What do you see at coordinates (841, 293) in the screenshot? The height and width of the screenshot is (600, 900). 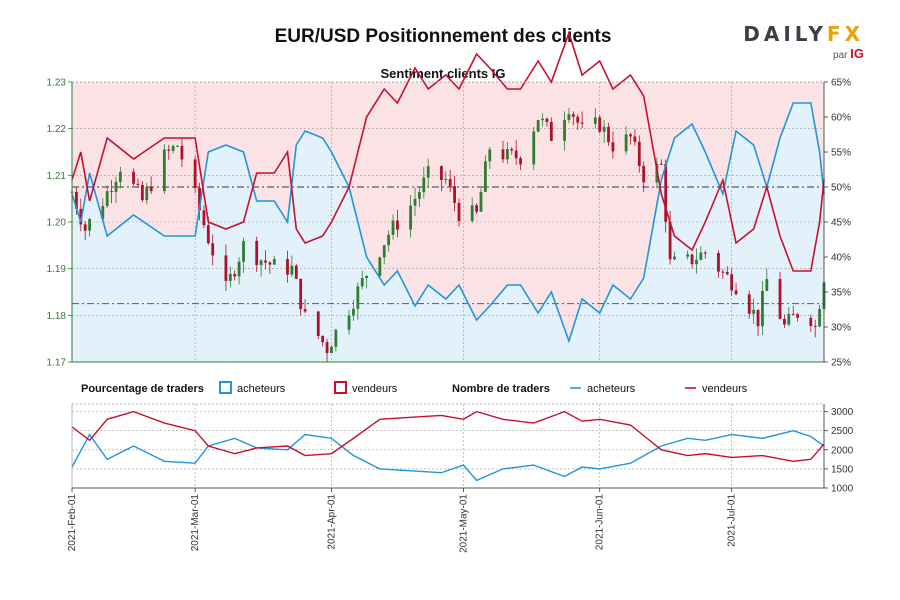 I see `pct-tick-label: 35%` at bounding box center [841, 293].